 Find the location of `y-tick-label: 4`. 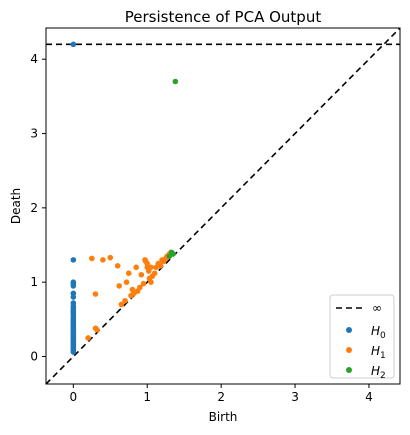

y-tick-label: 4 is located at coordinates (34, 59).